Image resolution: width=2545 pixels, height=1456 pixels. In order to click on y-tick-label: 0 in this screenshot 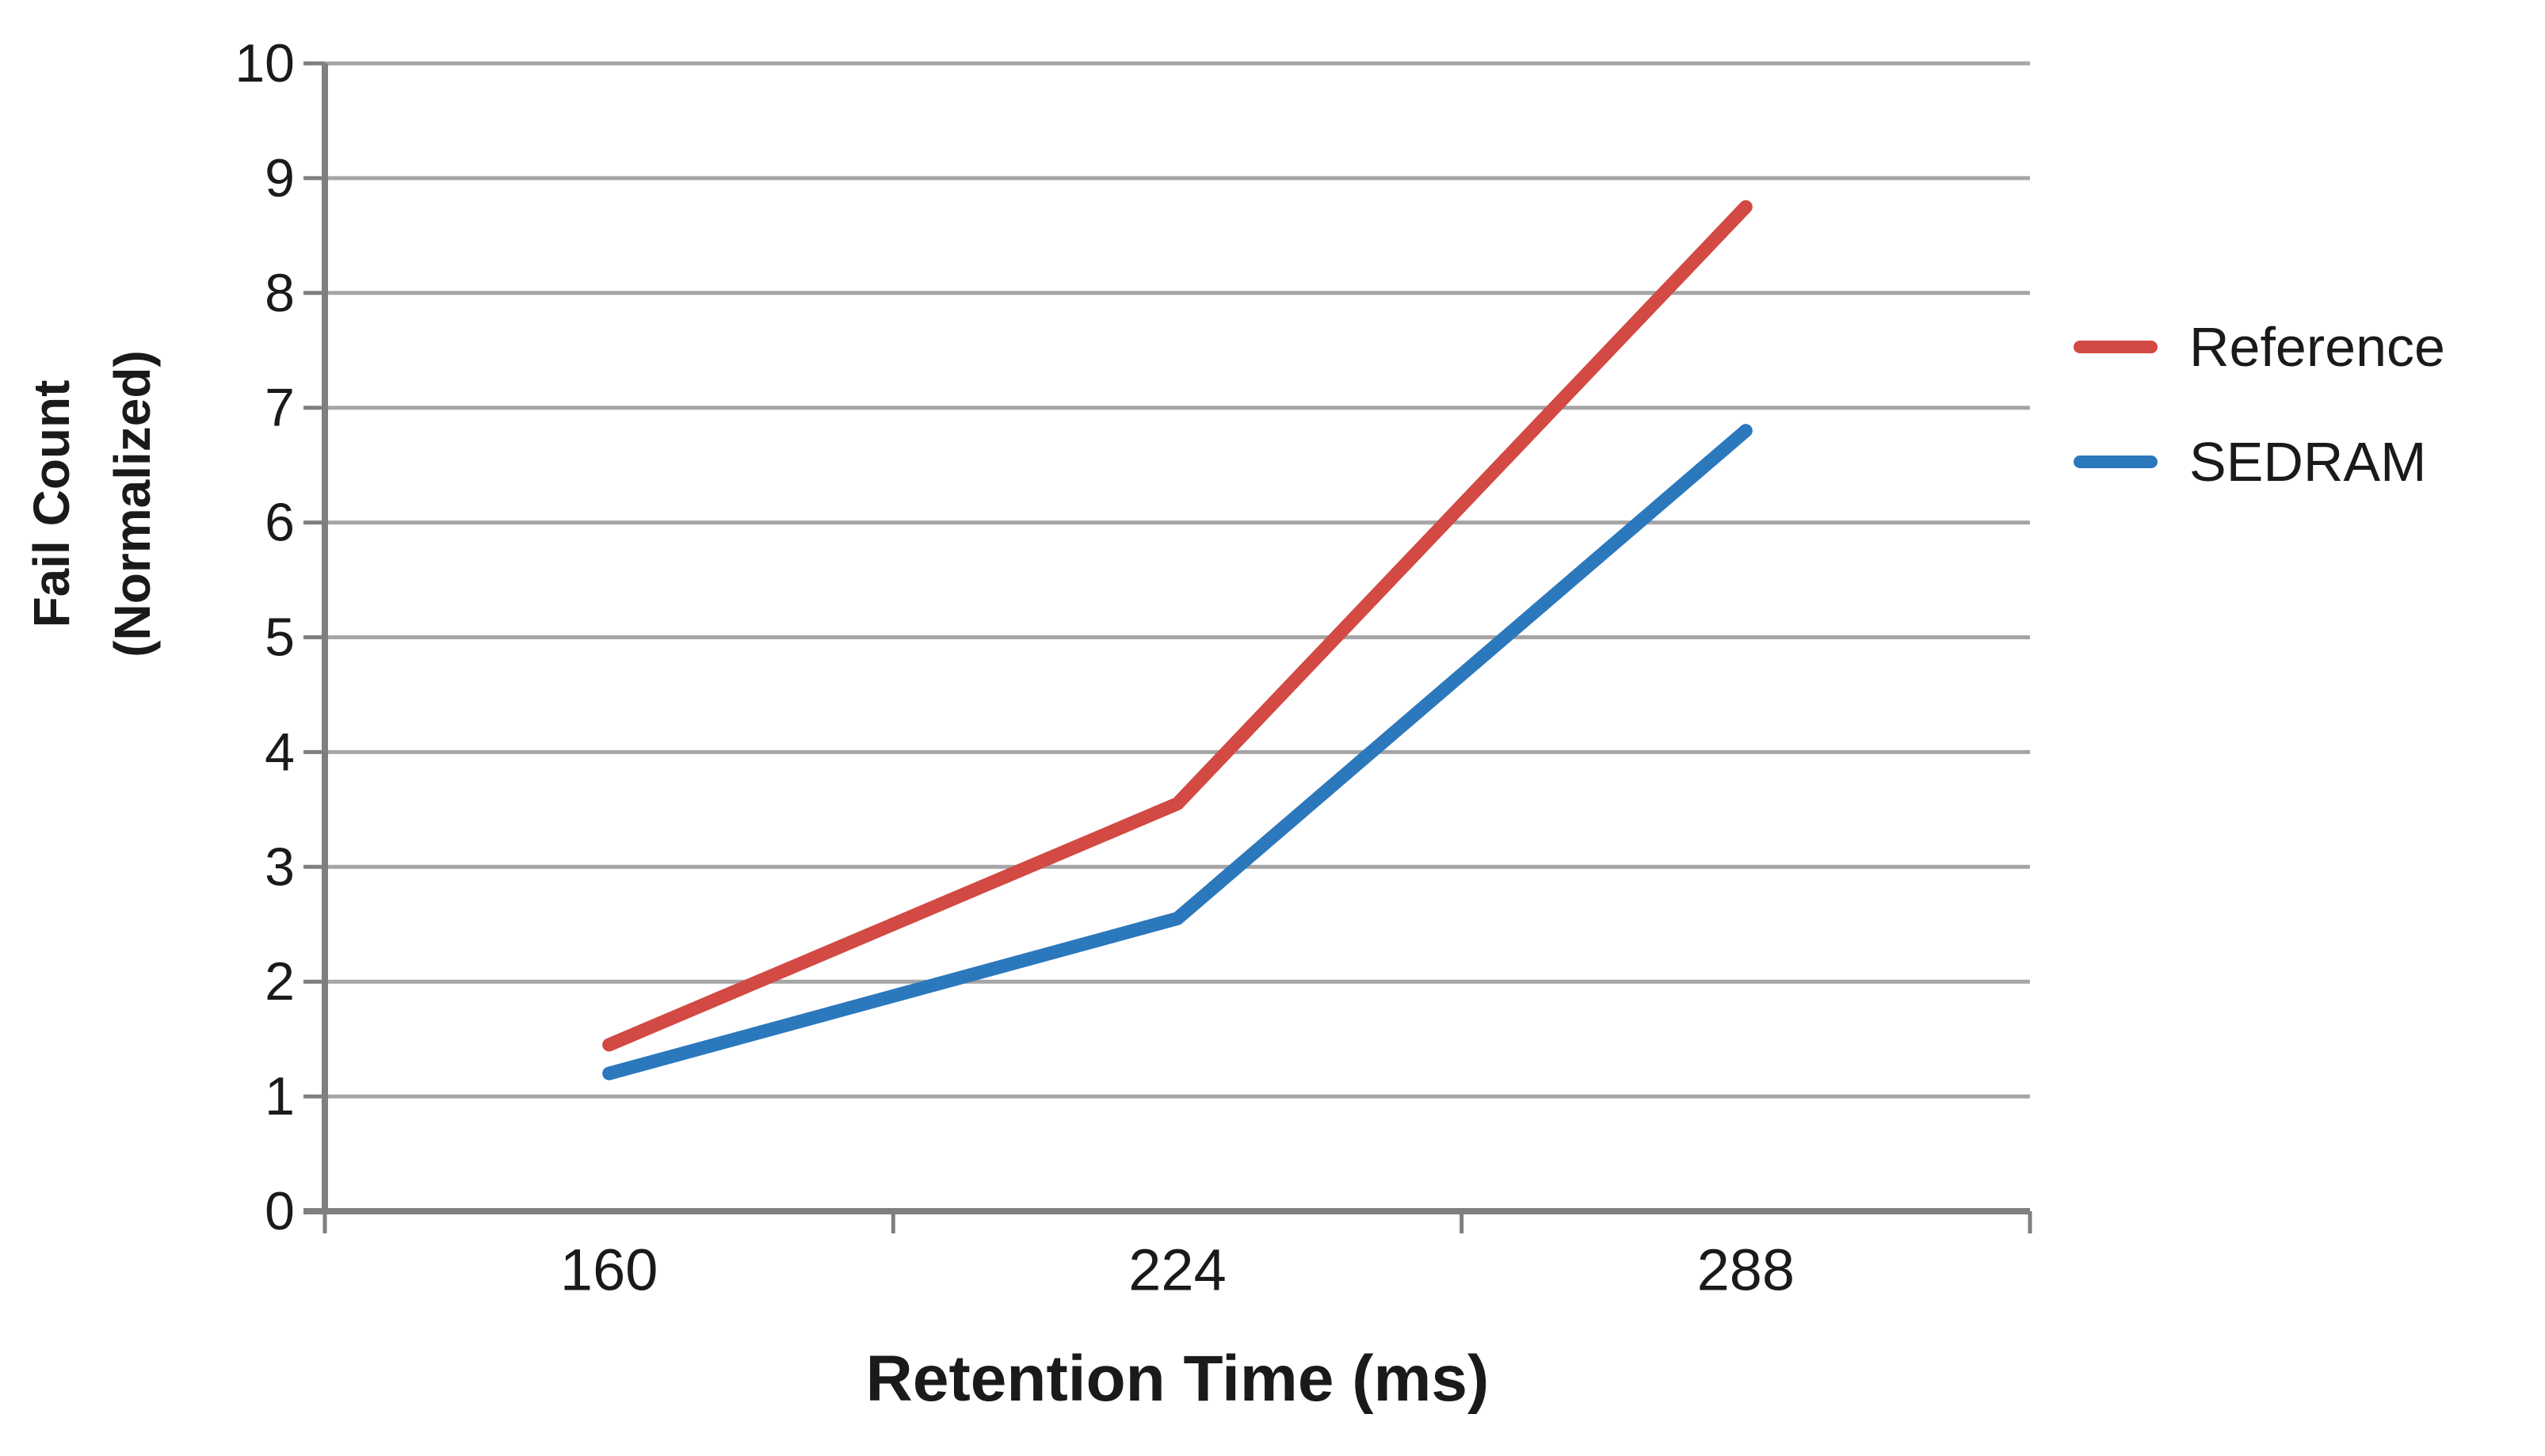, I will do `click(280, 1211)`.